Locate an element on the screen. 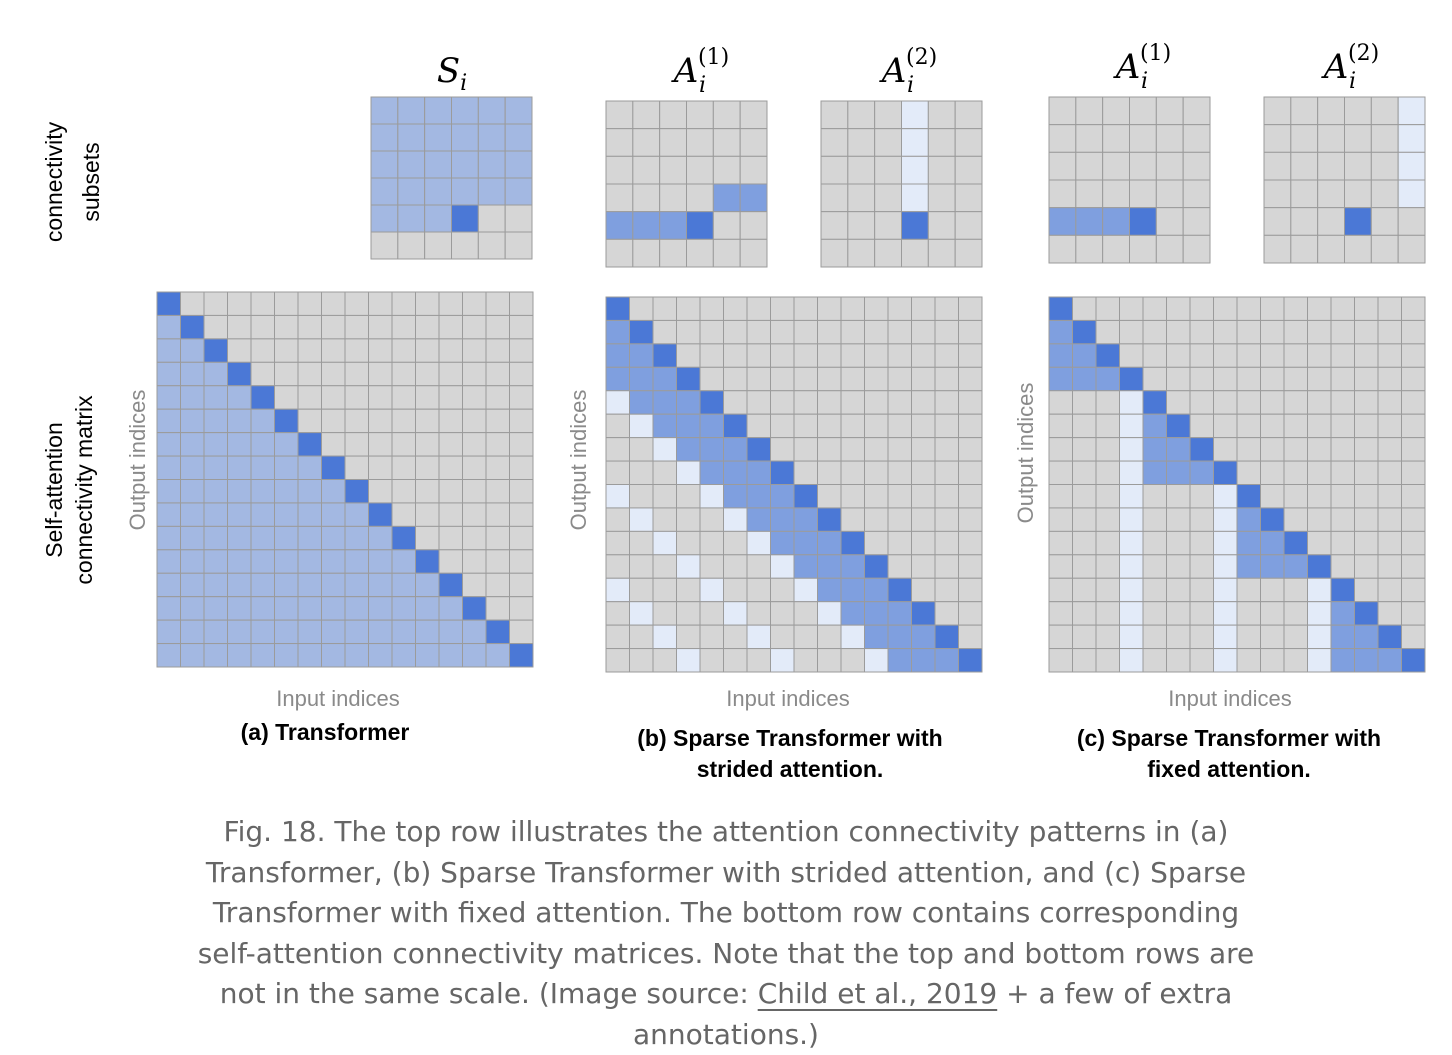  subset-grid-S is located at coordinates (451, 178).